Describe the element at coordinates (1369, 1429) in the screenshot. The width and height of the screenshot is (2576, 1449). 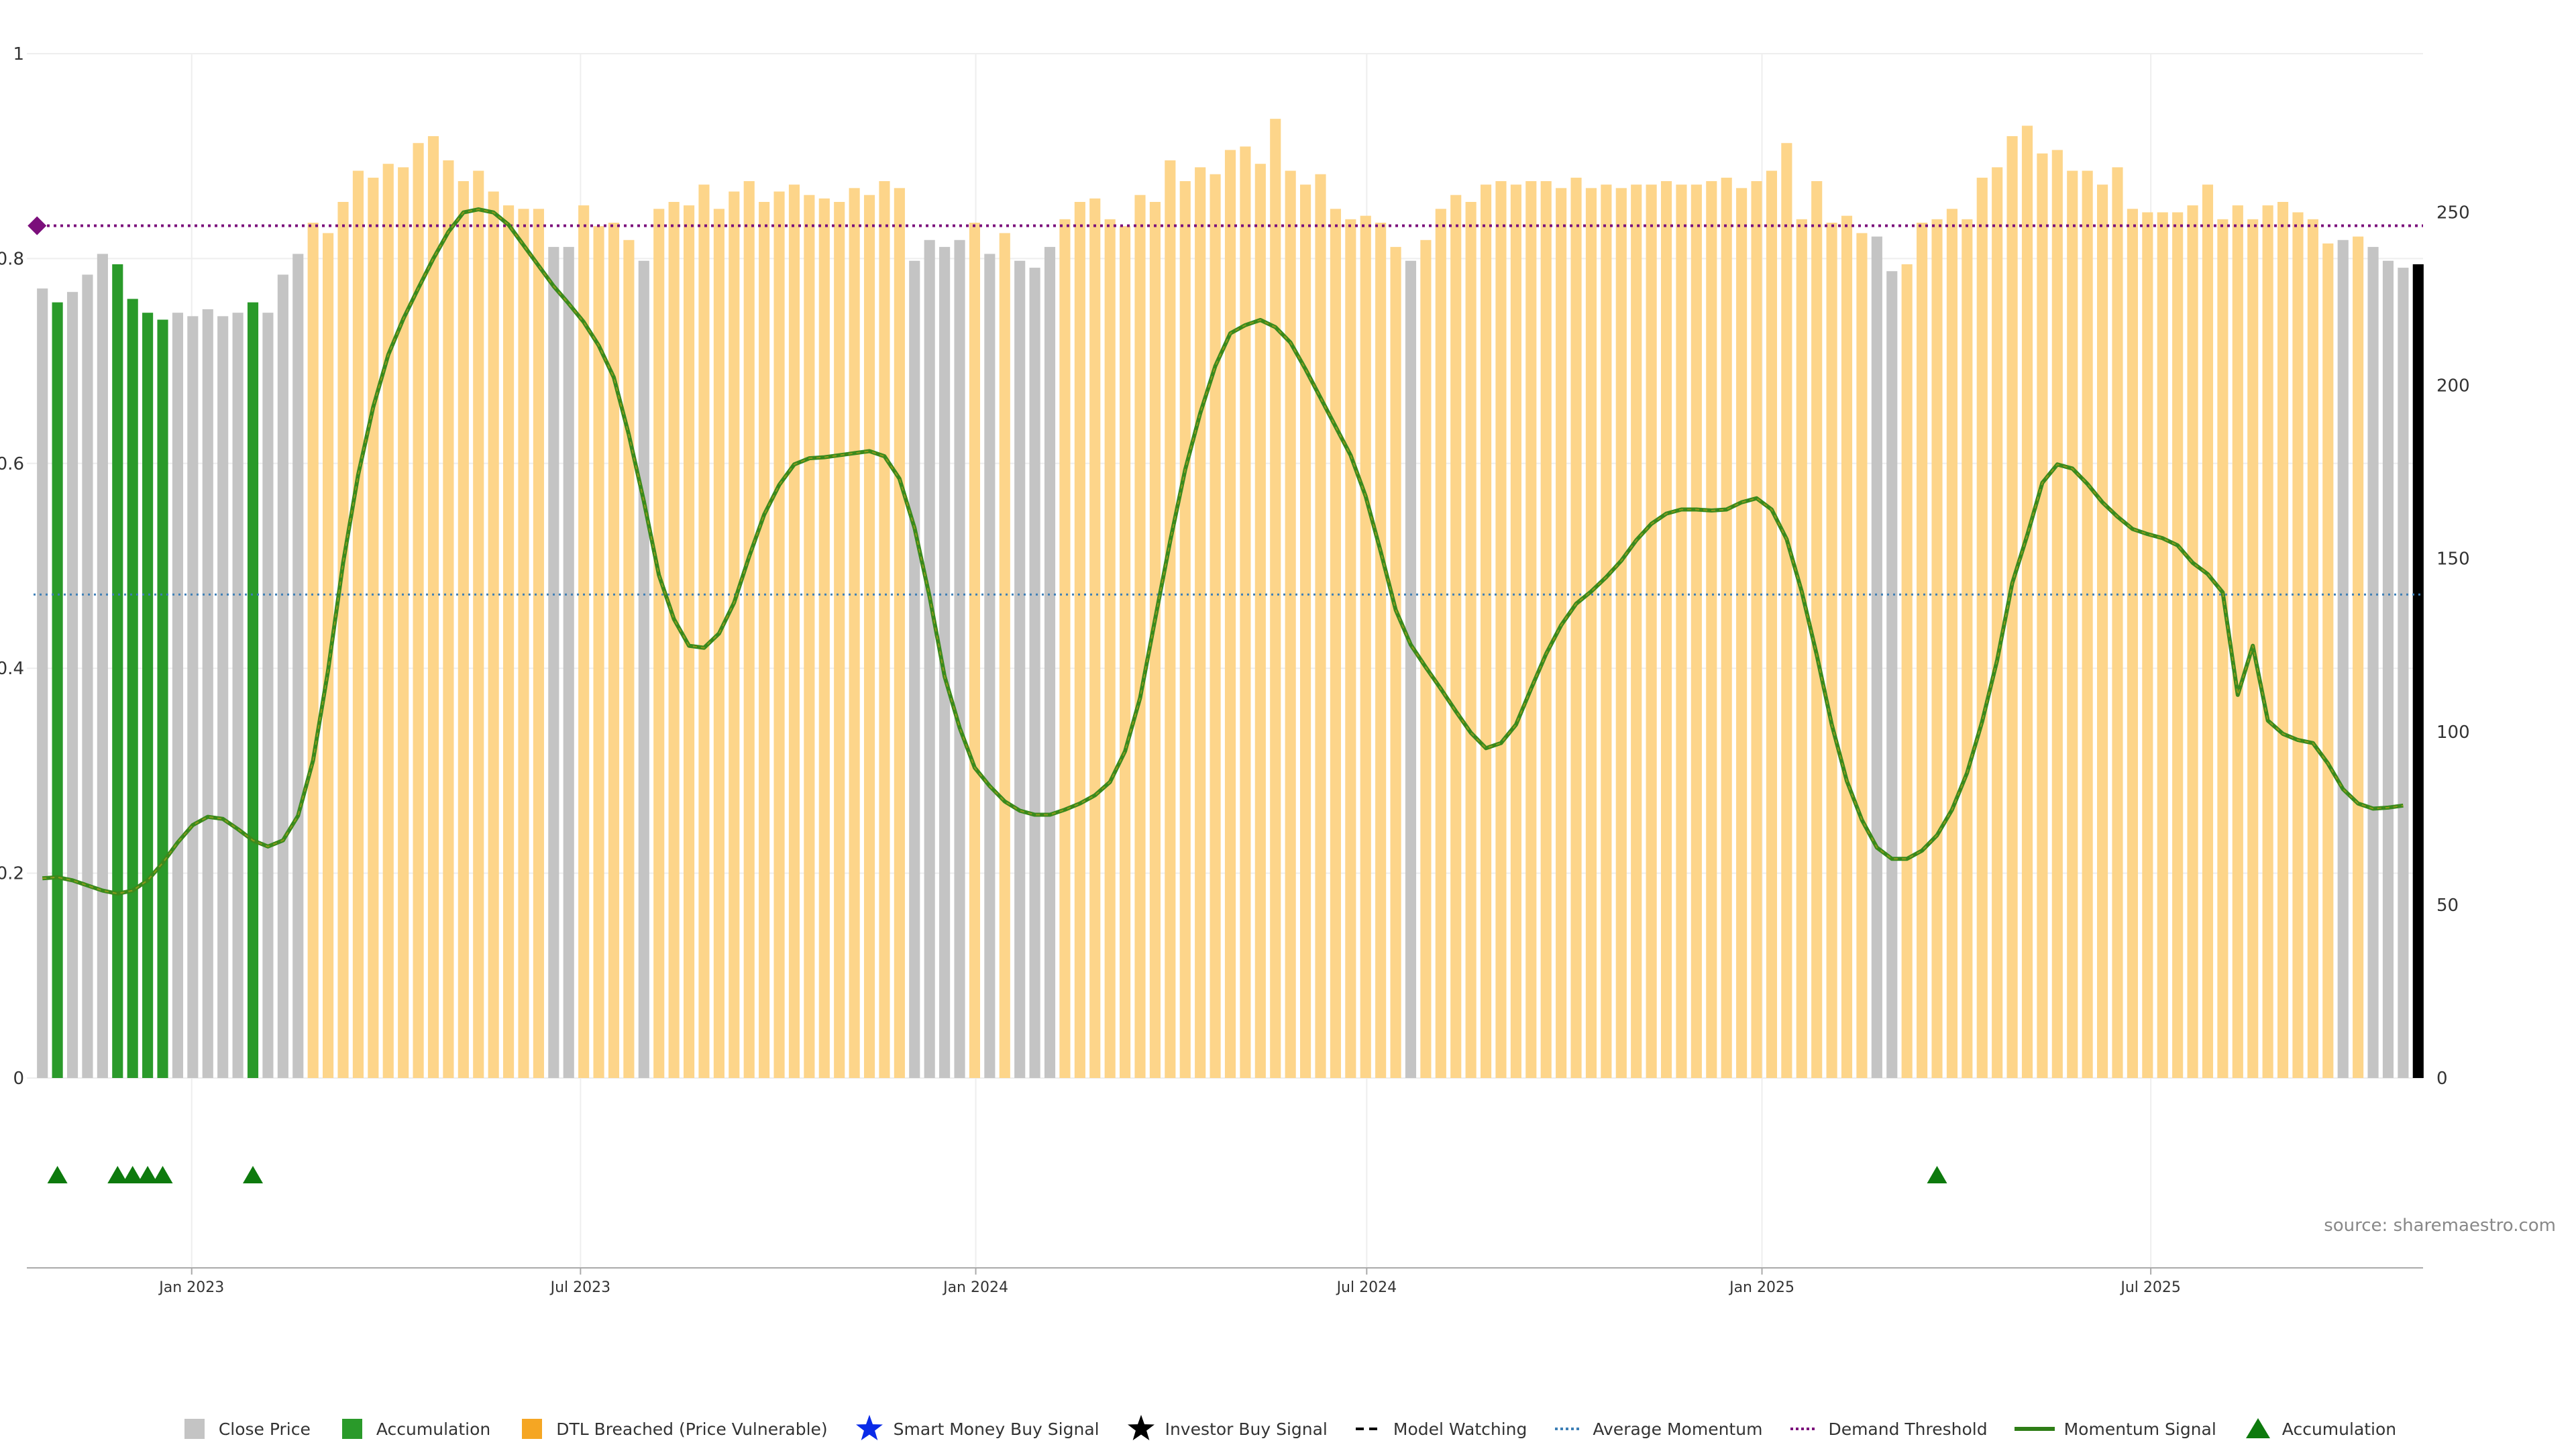
I see `legend-dash-icon` at that location.